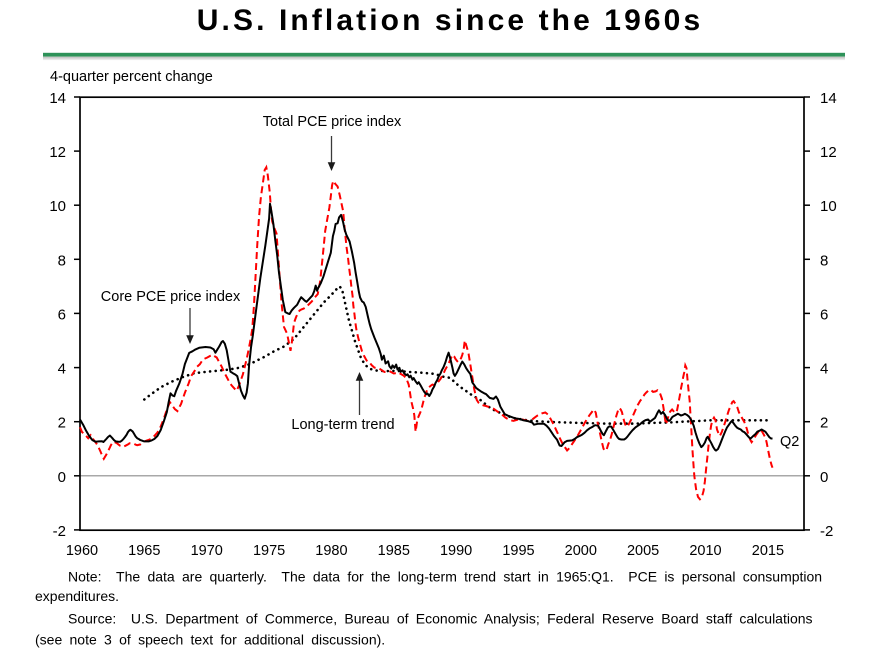  Describe the element at coordinates (171, 297) in the screenshot. I see `svg-text: Core PCE price index` at that location.